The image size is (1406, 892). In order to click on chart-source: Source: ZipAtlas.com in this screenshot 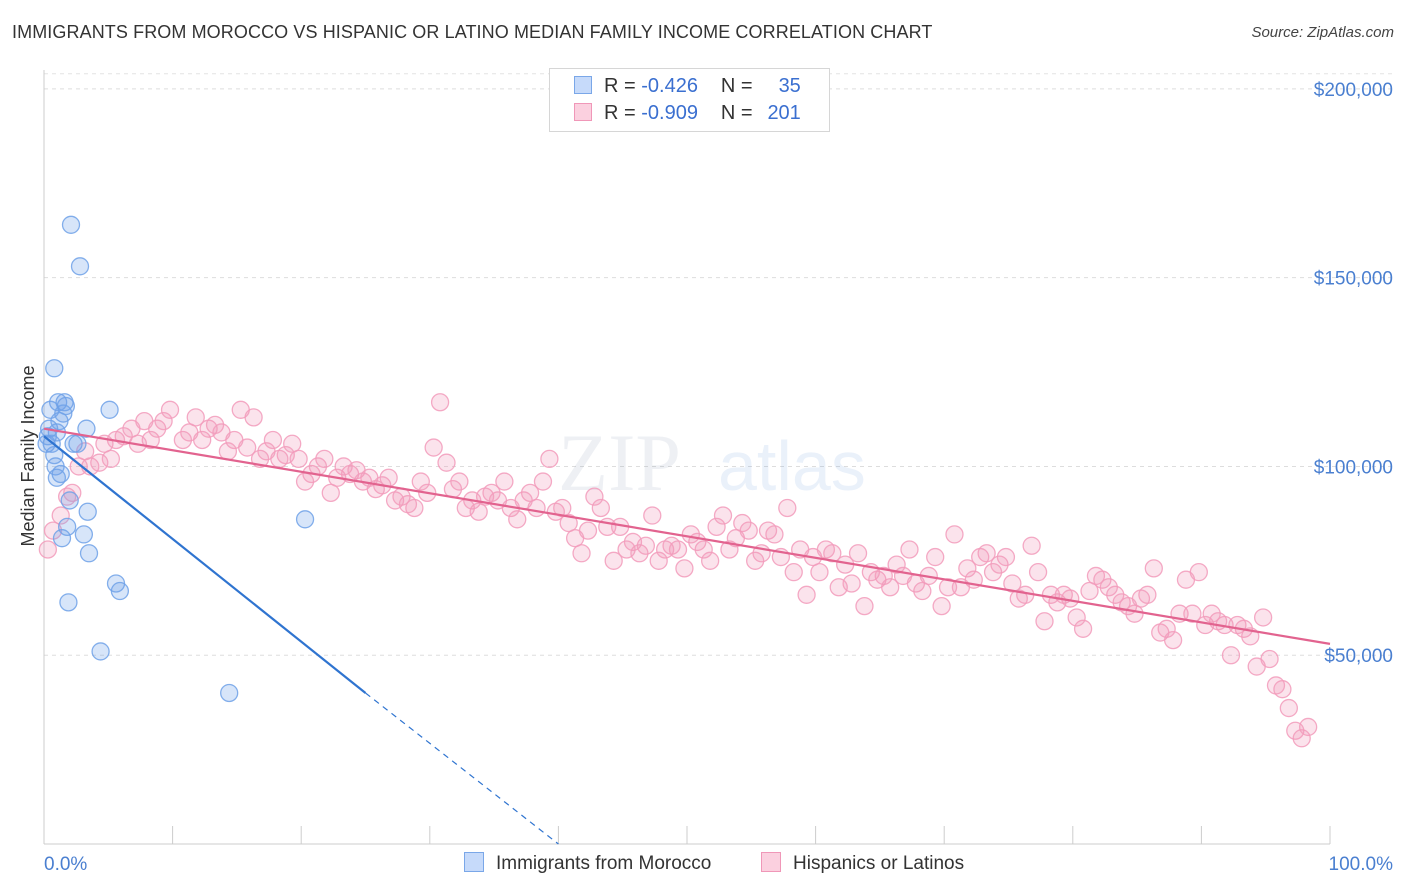, I will do `click(1322, 32)`.